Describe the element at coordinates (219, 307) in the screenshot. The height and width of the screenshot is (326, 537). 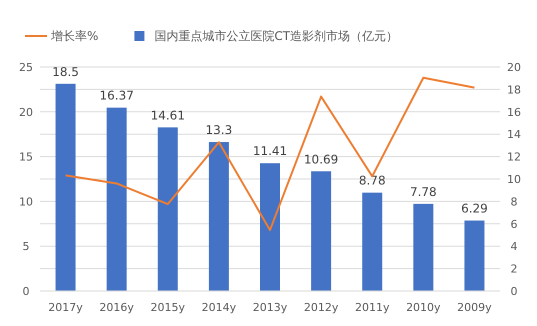
I see `x-tick-label: 2014y` at that location.